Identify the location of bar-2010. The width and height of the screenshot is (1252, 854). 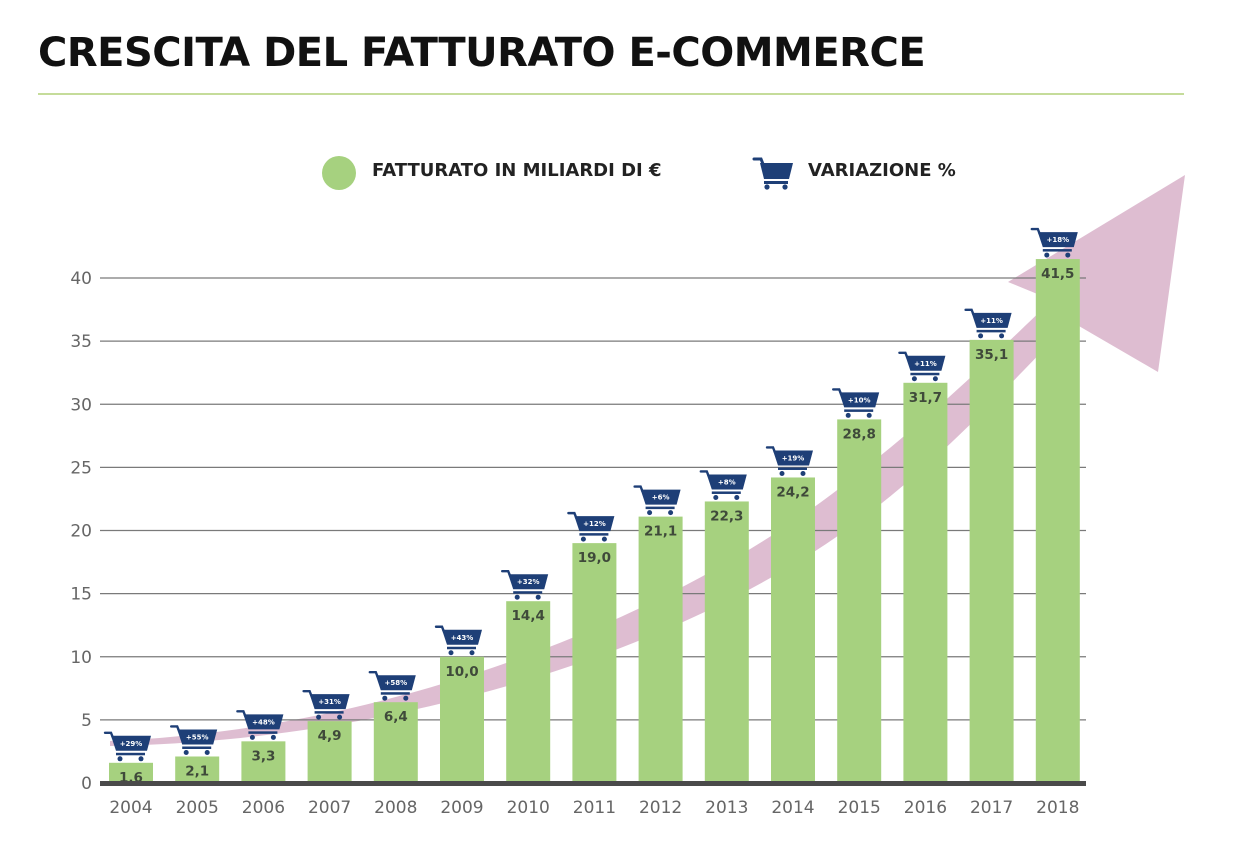
(528, 692).